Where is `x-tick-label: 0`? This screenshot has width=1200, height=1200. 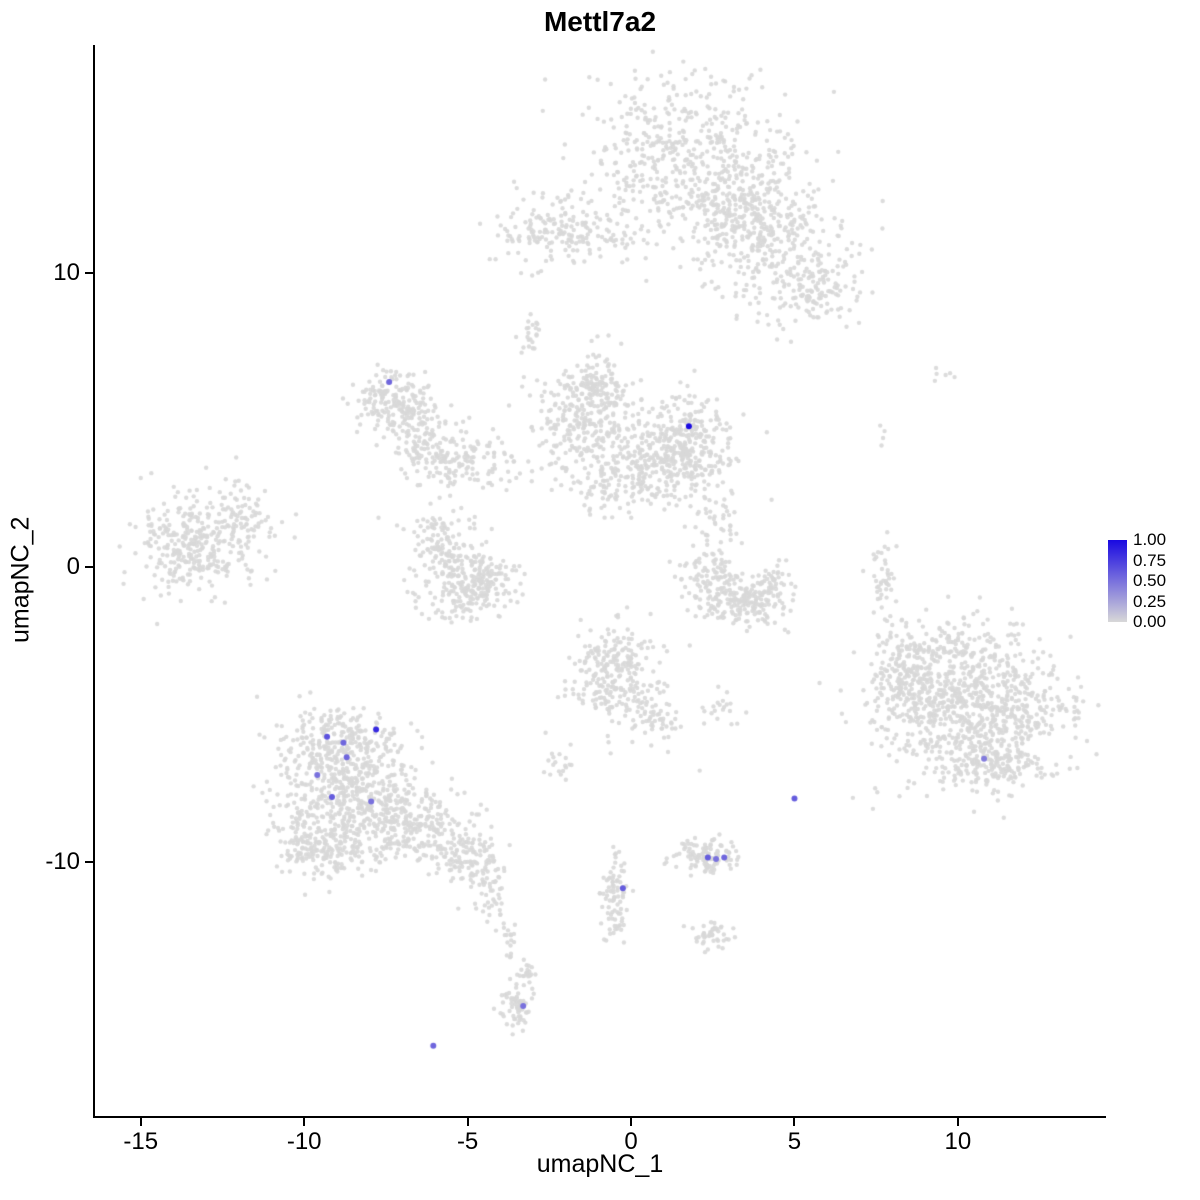
x-tick-label: 0 is located at coordinates (631, 1141).